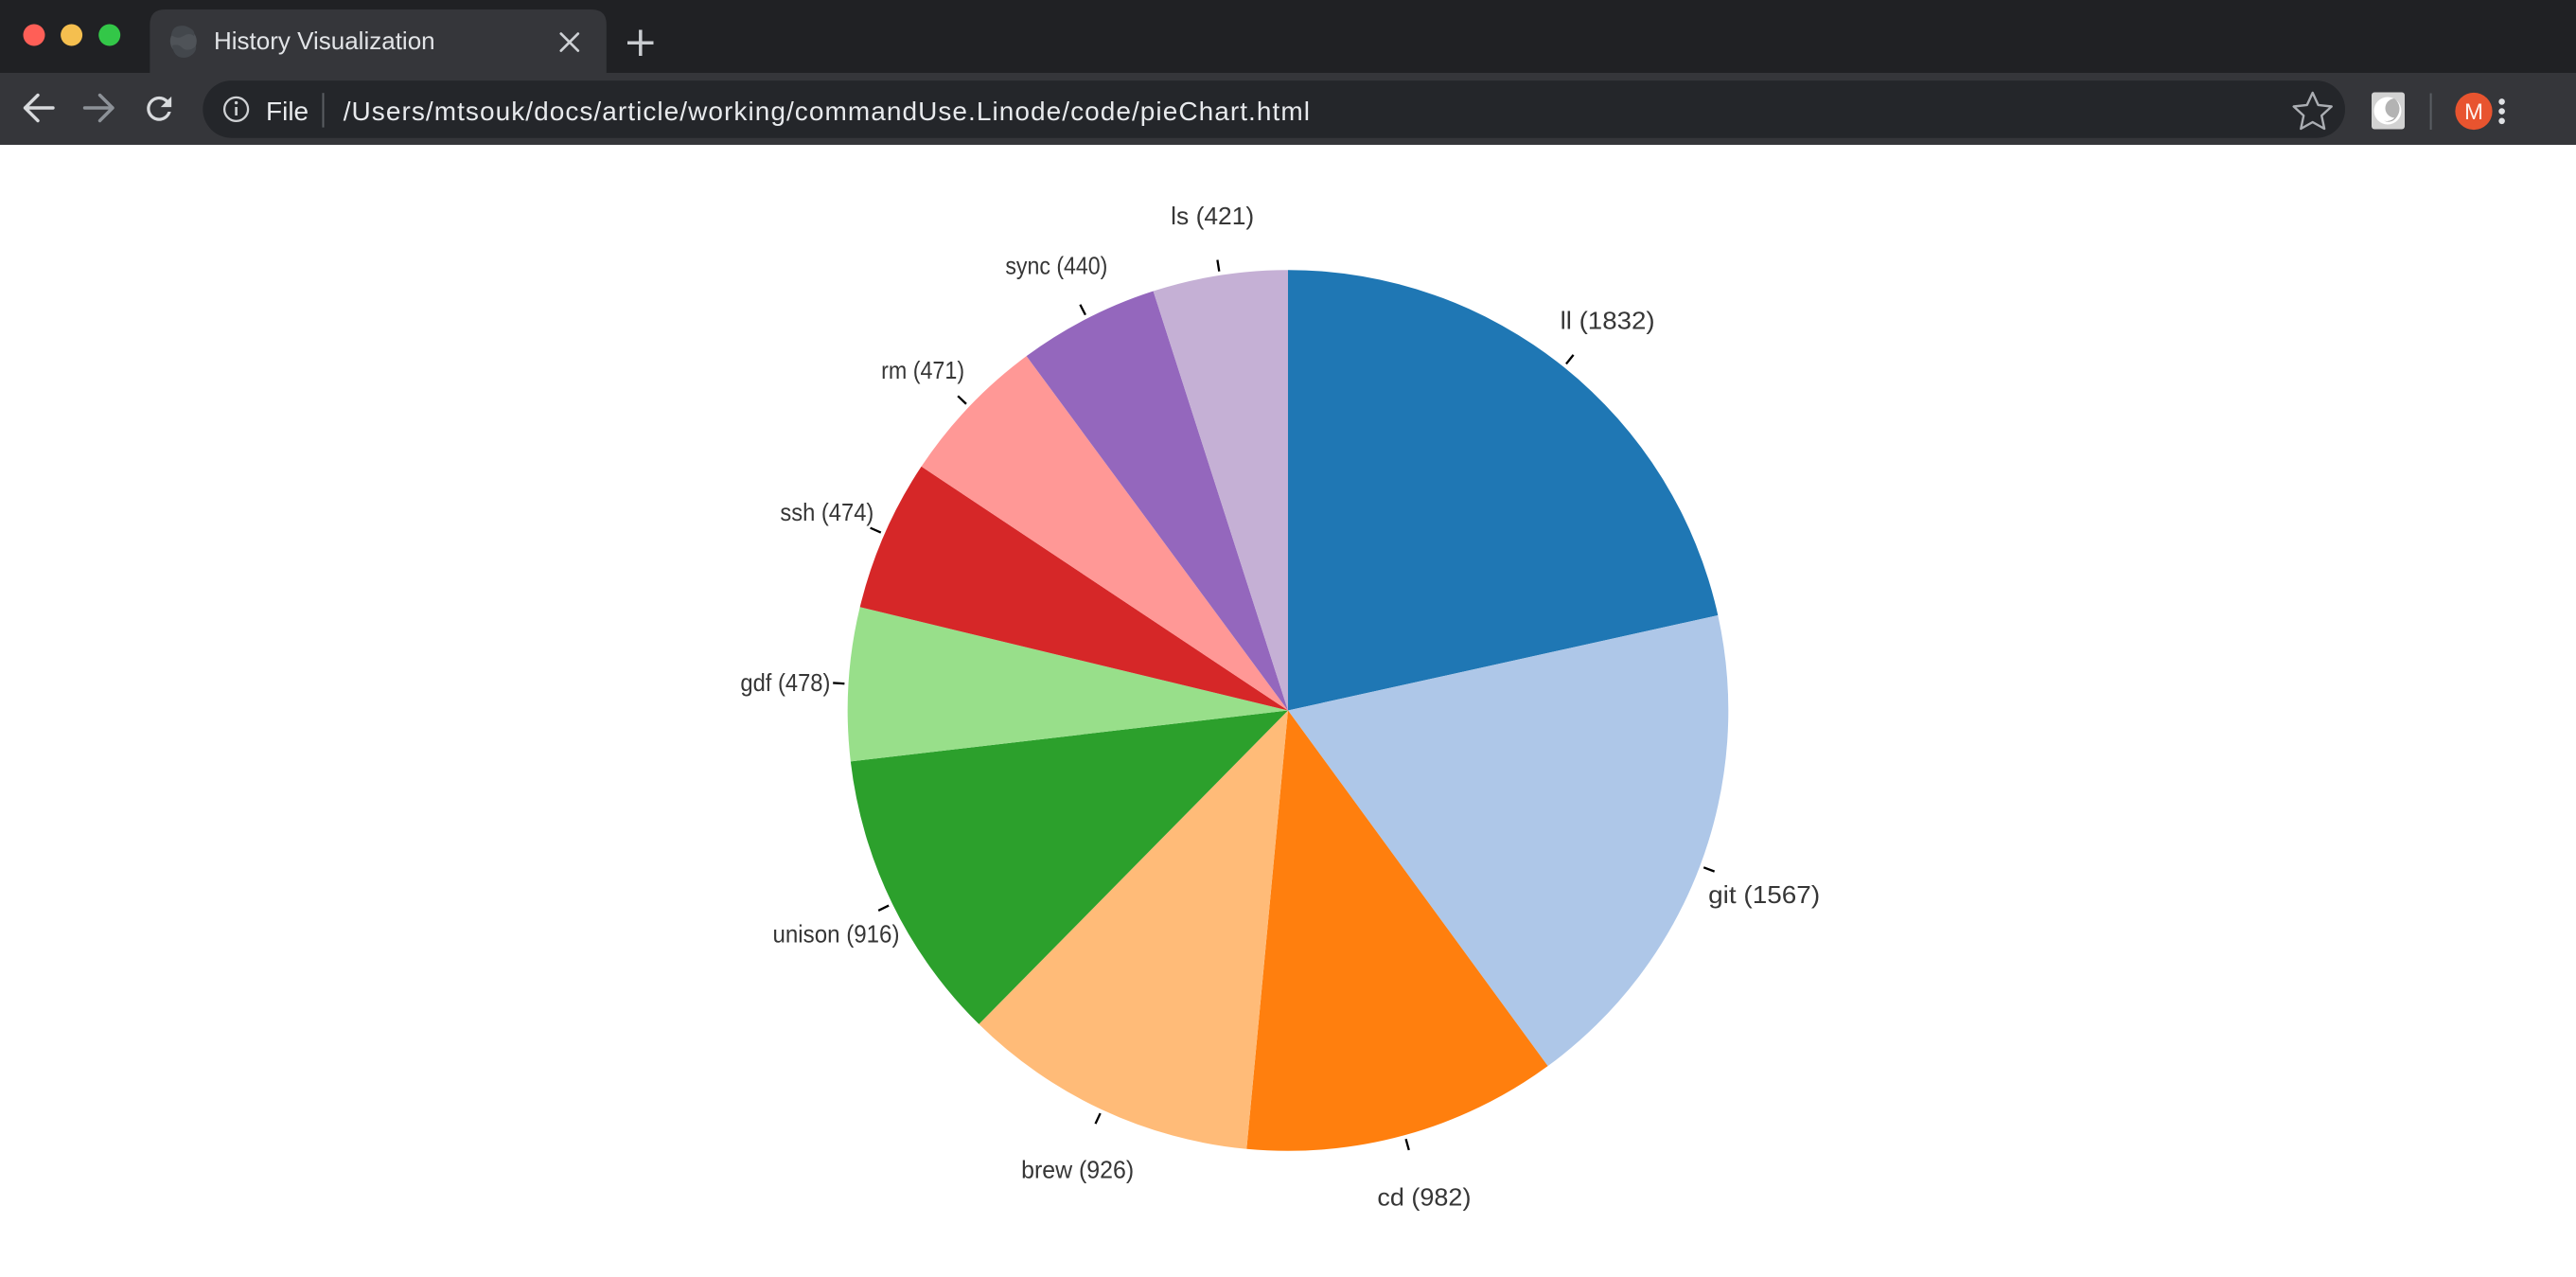 Image resolution: width=2576 pixels, height=1277 pixels. What do you see at coordinates (785, 682) in the screenshot?
I see `svg-text: gdf (478)` at bounding box center [785, 682].